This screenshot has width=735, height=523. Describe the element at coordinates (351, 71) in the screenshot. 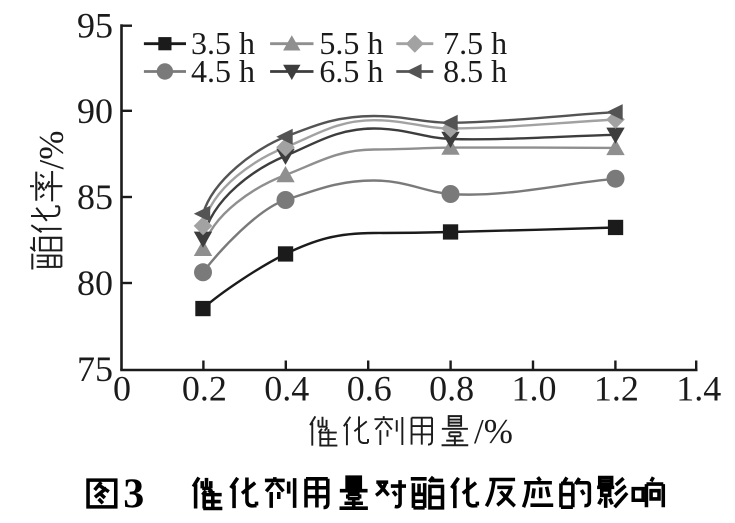

I see `svg-text: 6.5 h` at that location.